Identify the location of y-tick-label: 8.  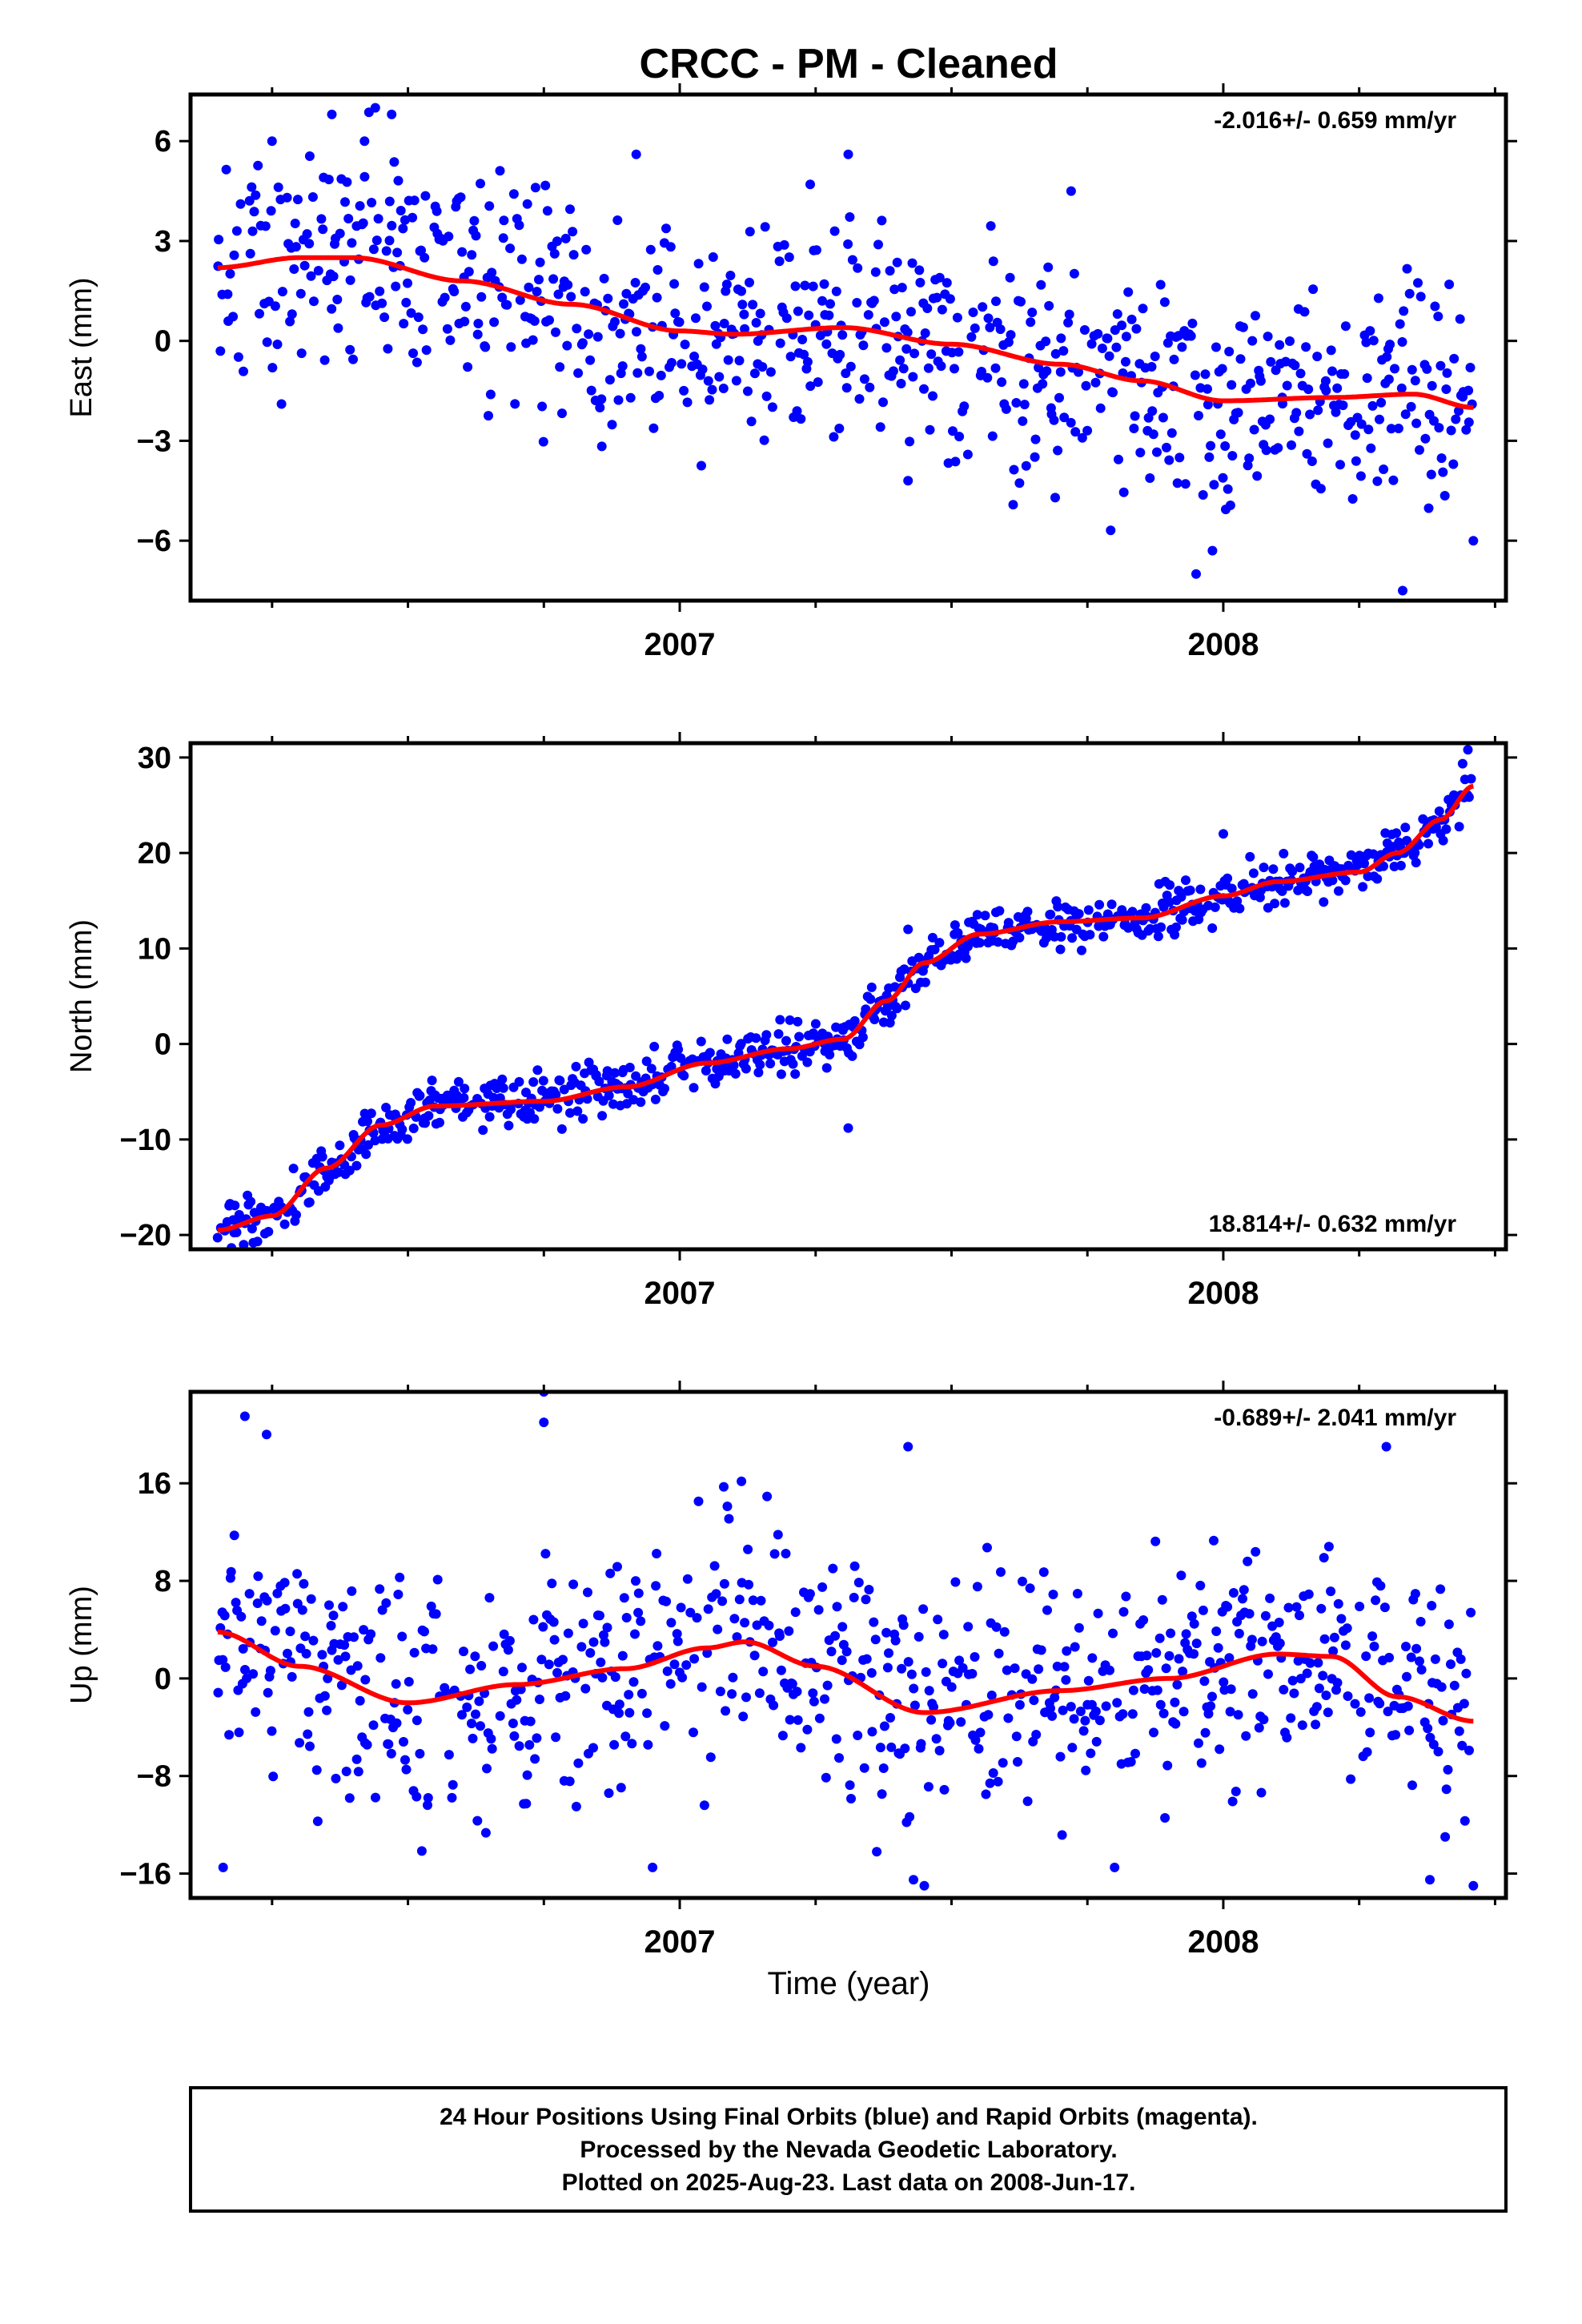
(163, 1581).